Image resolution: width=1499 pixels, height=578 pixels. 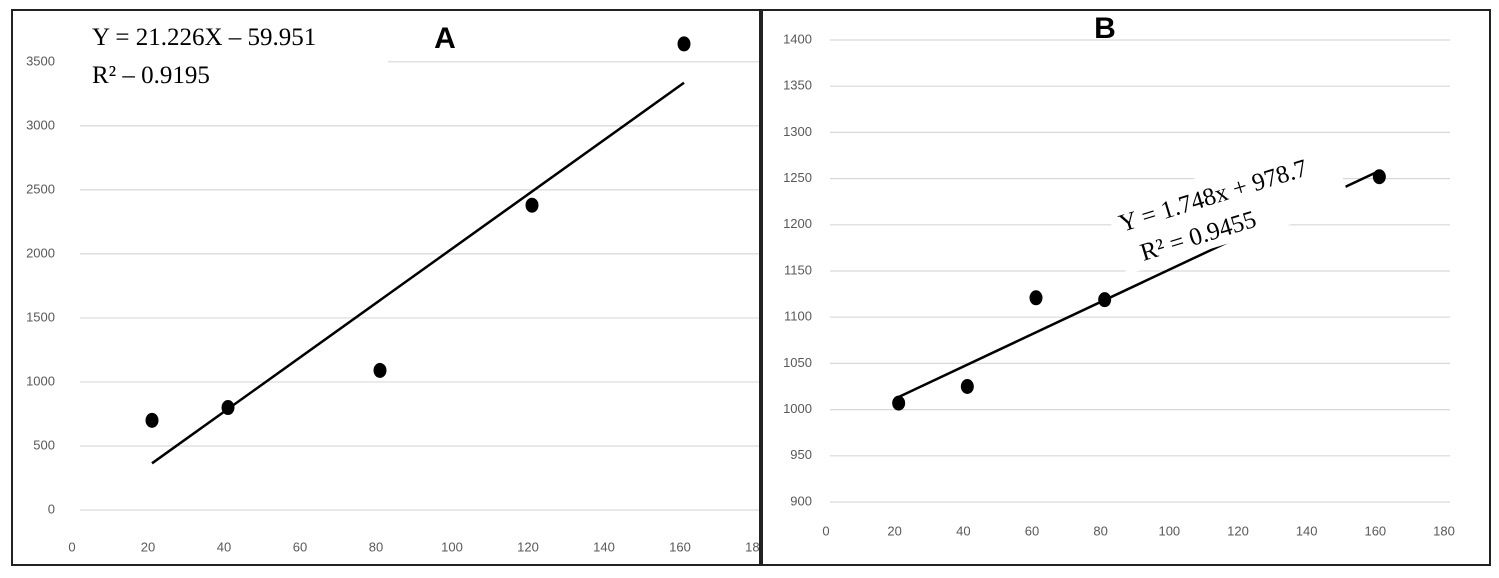 I want to click on y-tick-label: 1500, so click(x=40, y=316).